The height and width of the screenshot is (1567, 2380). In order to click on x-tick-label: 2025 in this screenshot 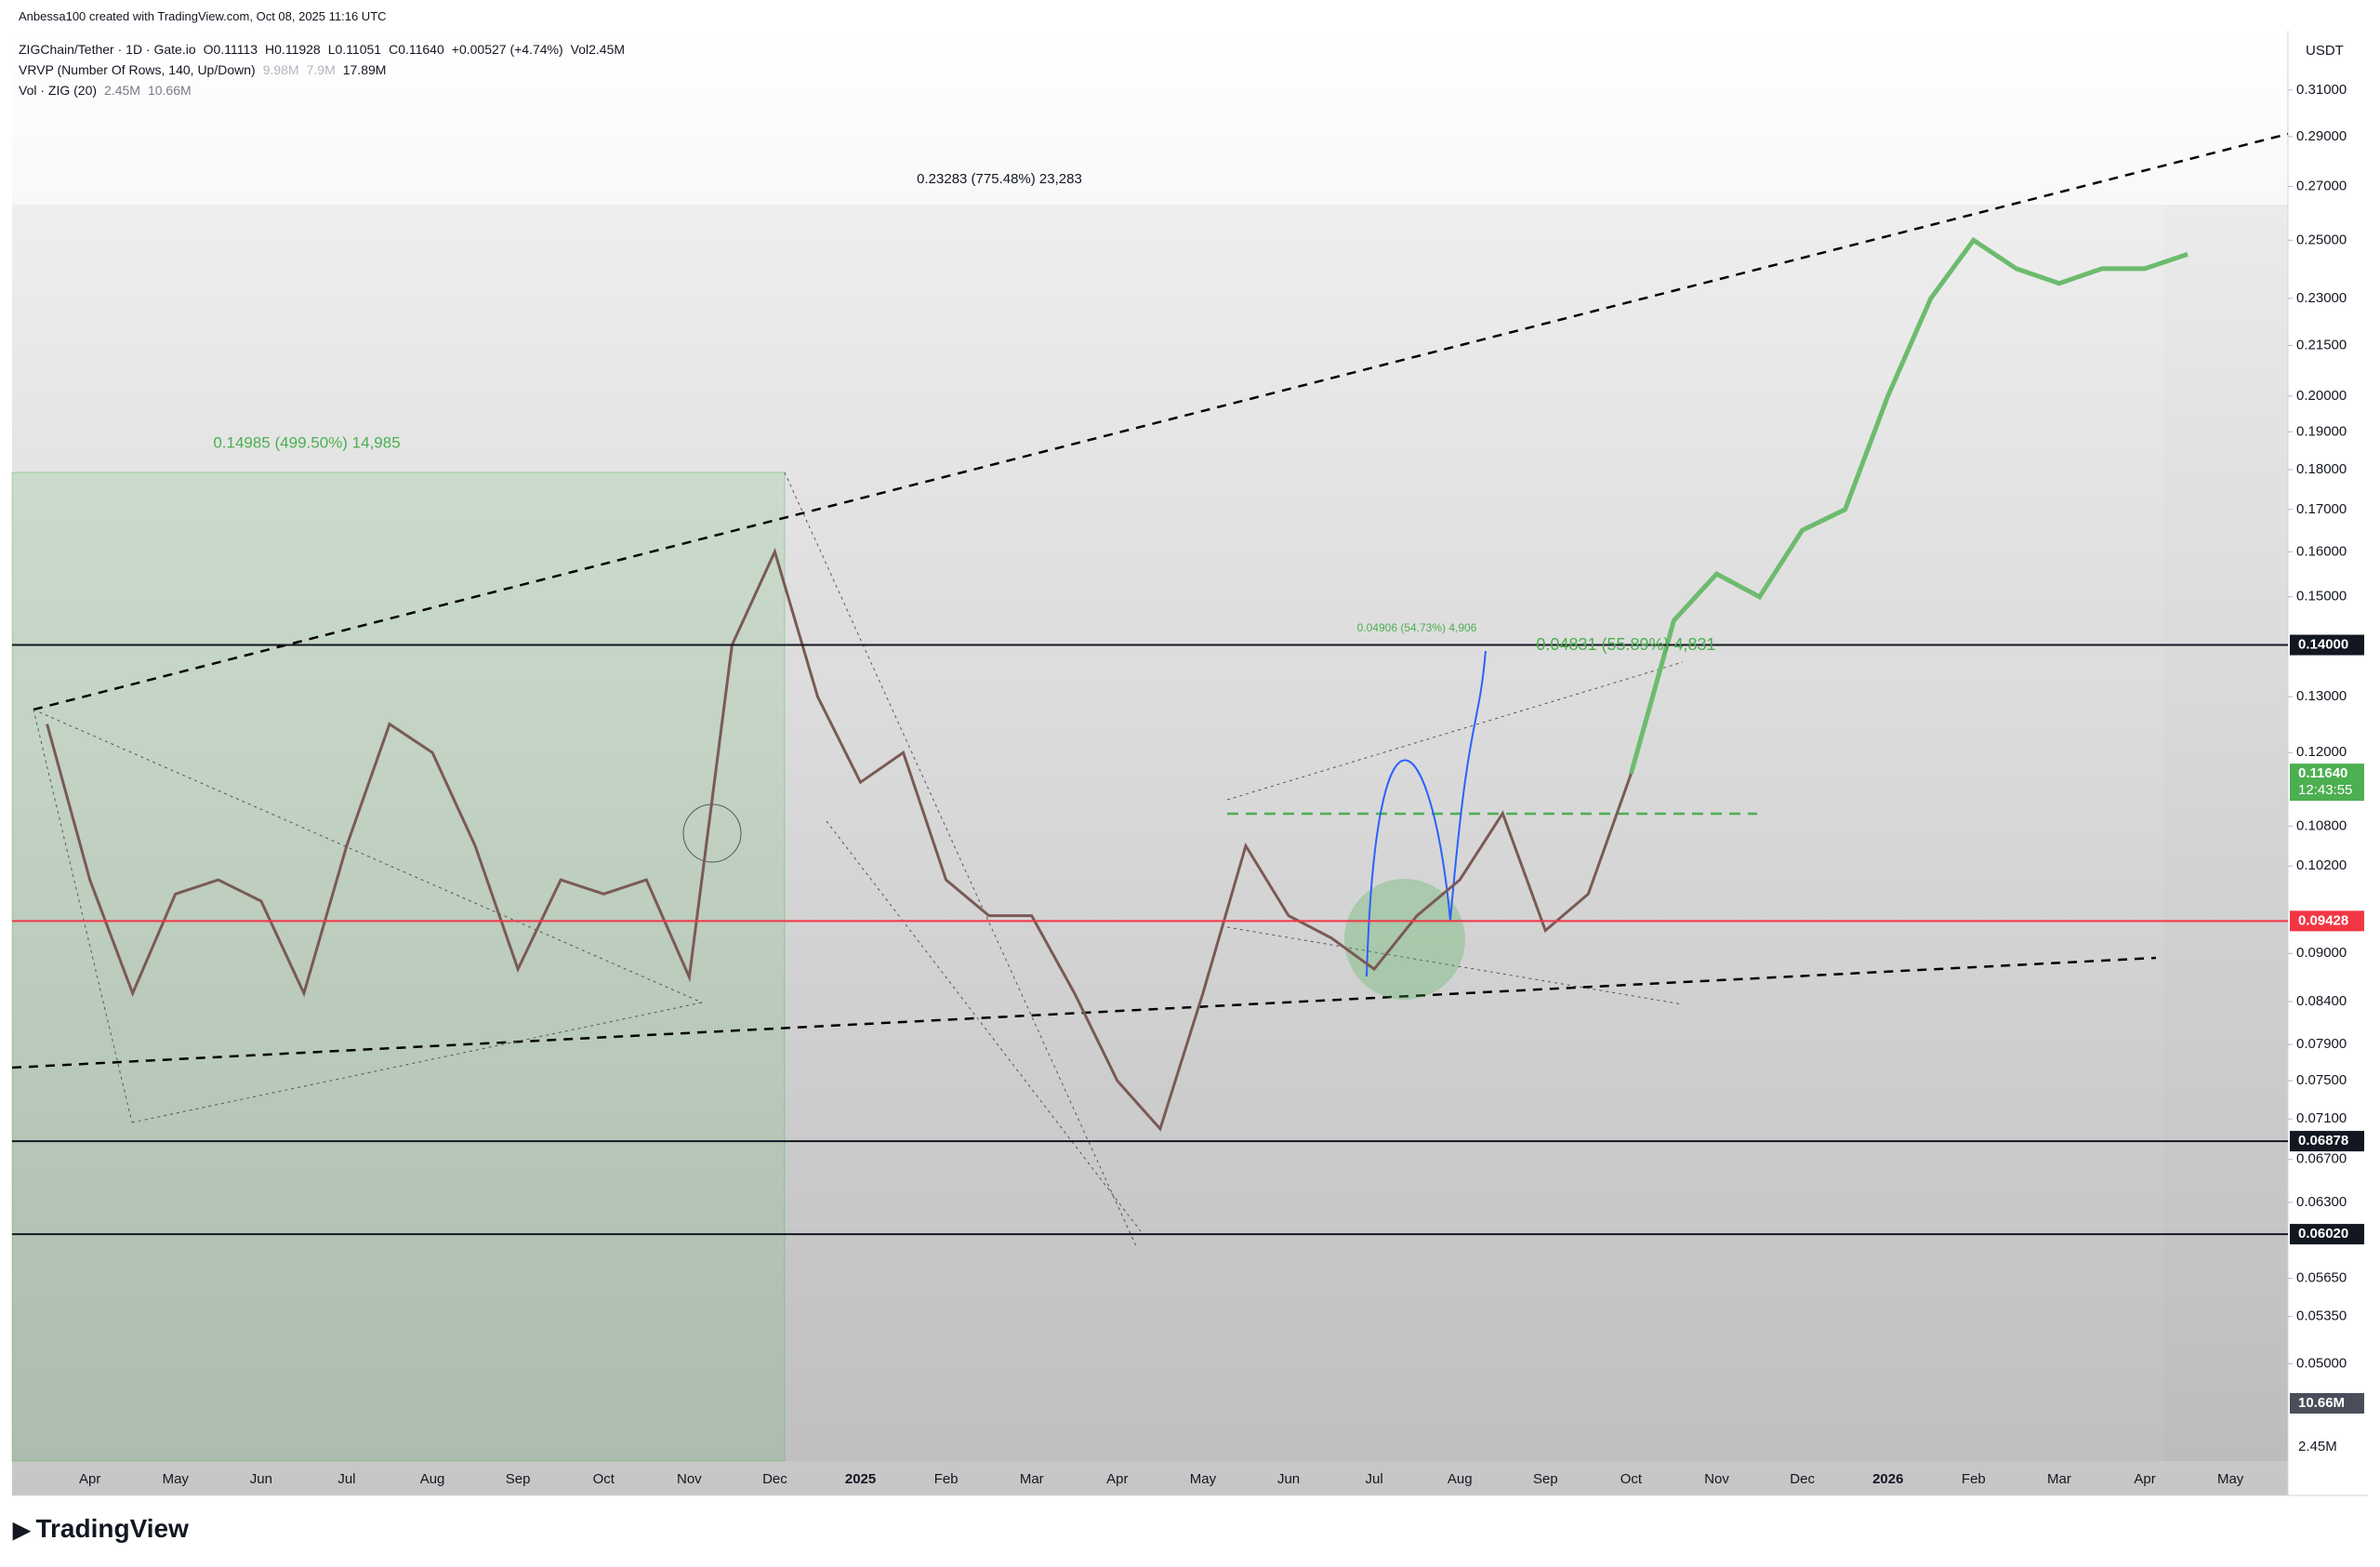, I will do `click(860, 1479)`.